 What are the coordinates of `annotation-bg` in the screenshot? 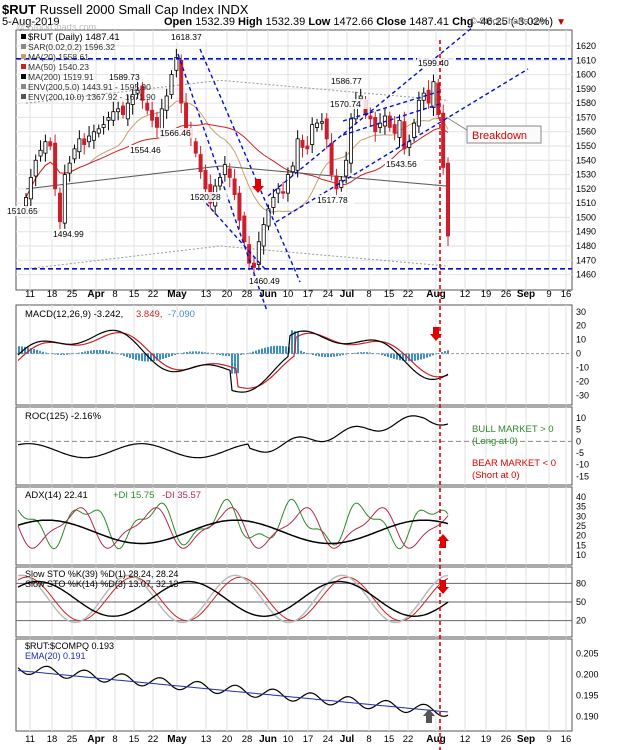 It's located at (436, 63).